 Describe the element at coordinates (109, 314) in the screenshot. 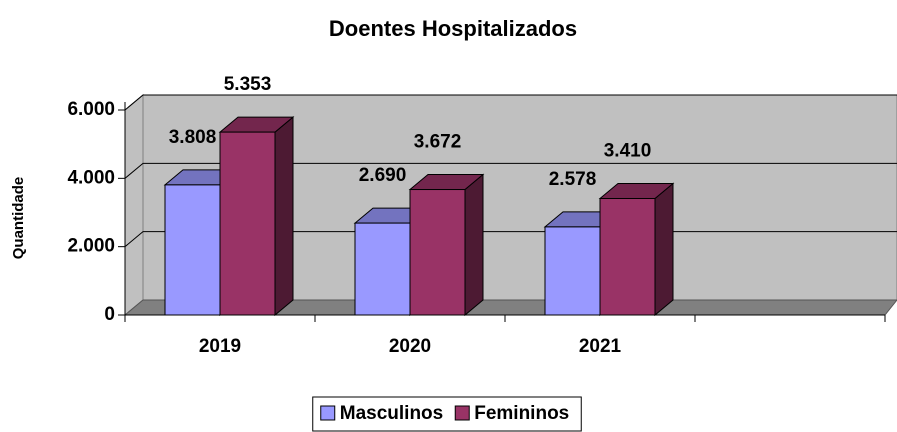

I see `y-tick-label: 0` at that location.